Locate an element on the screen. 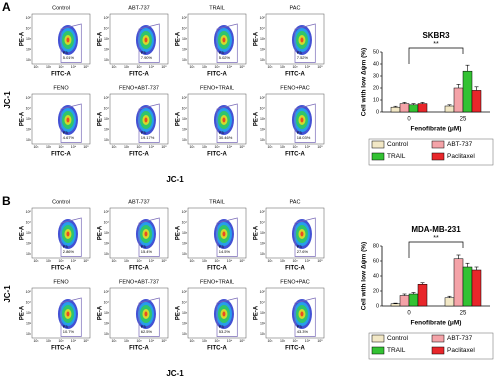  y-tick-label: 40 is located at coordinates (376, 64).